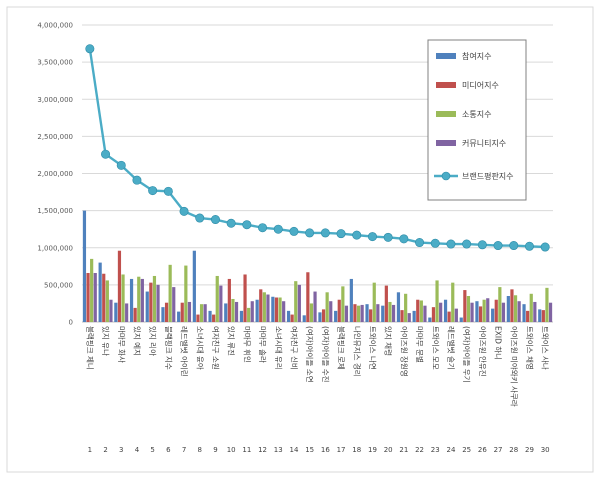 The height and width of the screenshot is (479, 600). Describe the element at coordinates (55, 211) in the screenshot. I see `y-tick-label: 1,500,000` at that location.